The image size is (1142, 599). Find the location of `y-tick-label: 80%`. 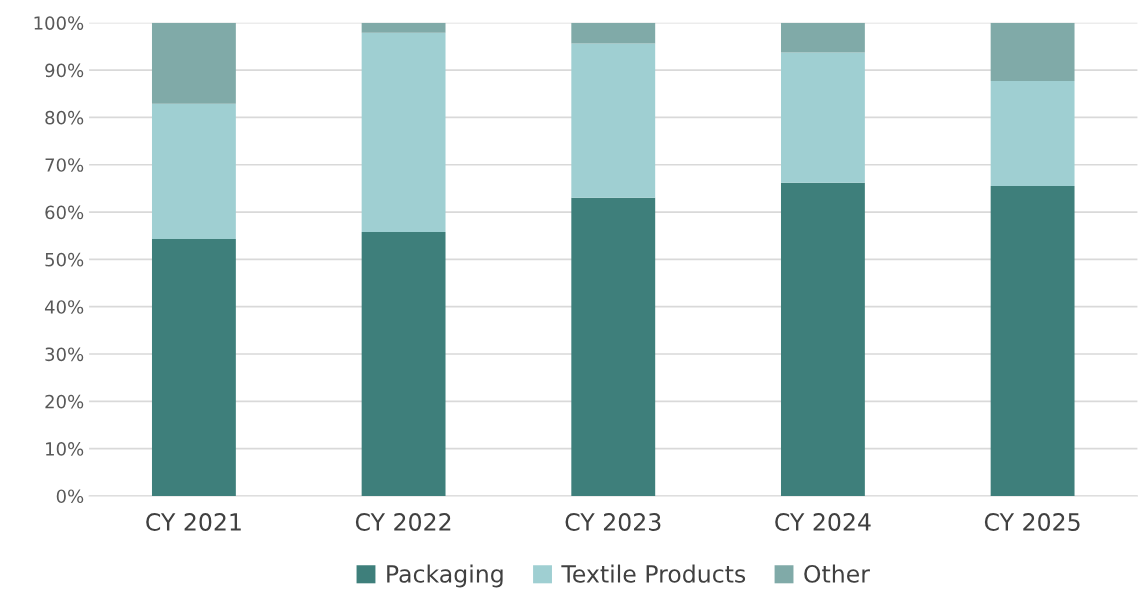

y-tick-label: 80% is located at coordinates (64, 117).